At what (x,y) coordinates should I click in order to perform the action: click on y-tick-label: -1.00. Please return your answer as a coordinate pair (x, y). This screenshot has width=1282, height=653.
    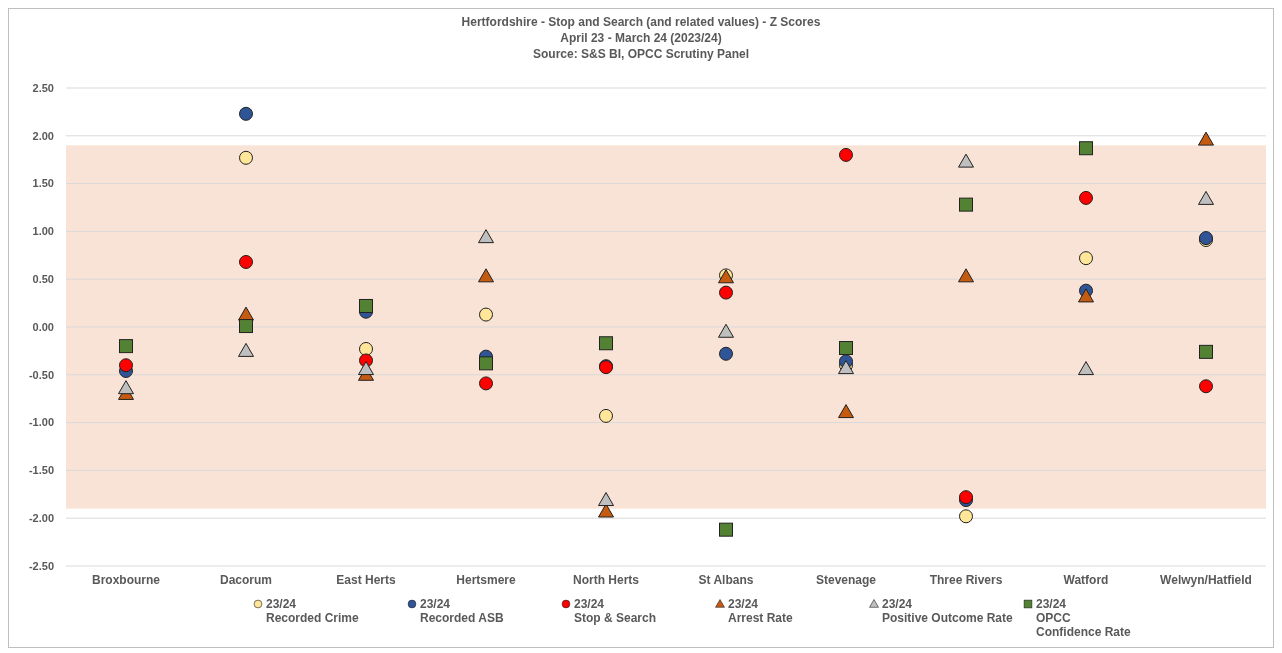
    Looking at the image, I should click on (41, 422).